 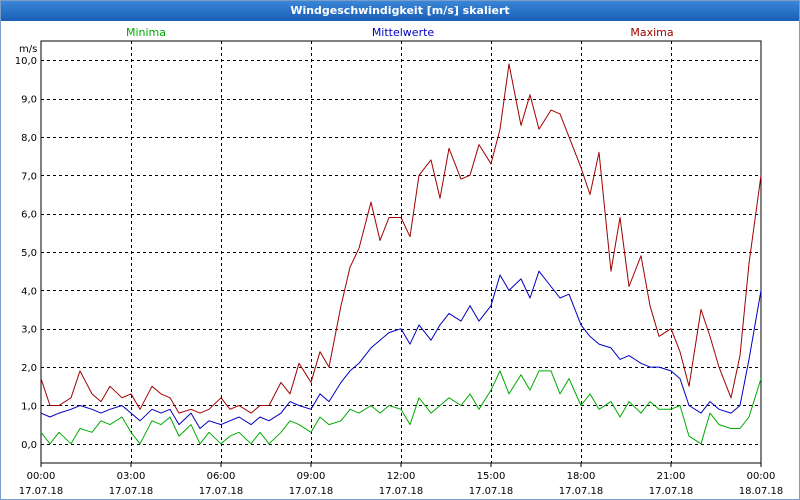 What do you see at coordinates (581, 476) in the screenshot?
I see `x-tick-time: 18:00` at bounding box center [581, 476].